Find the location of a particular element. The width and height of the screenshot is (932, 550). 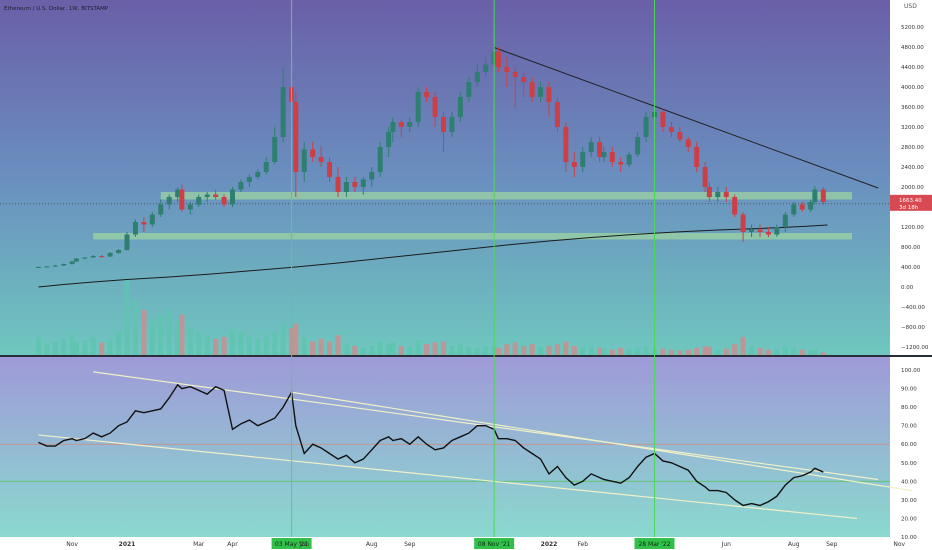

x-tick-label: 2022 is located at coordinates (549, 544).